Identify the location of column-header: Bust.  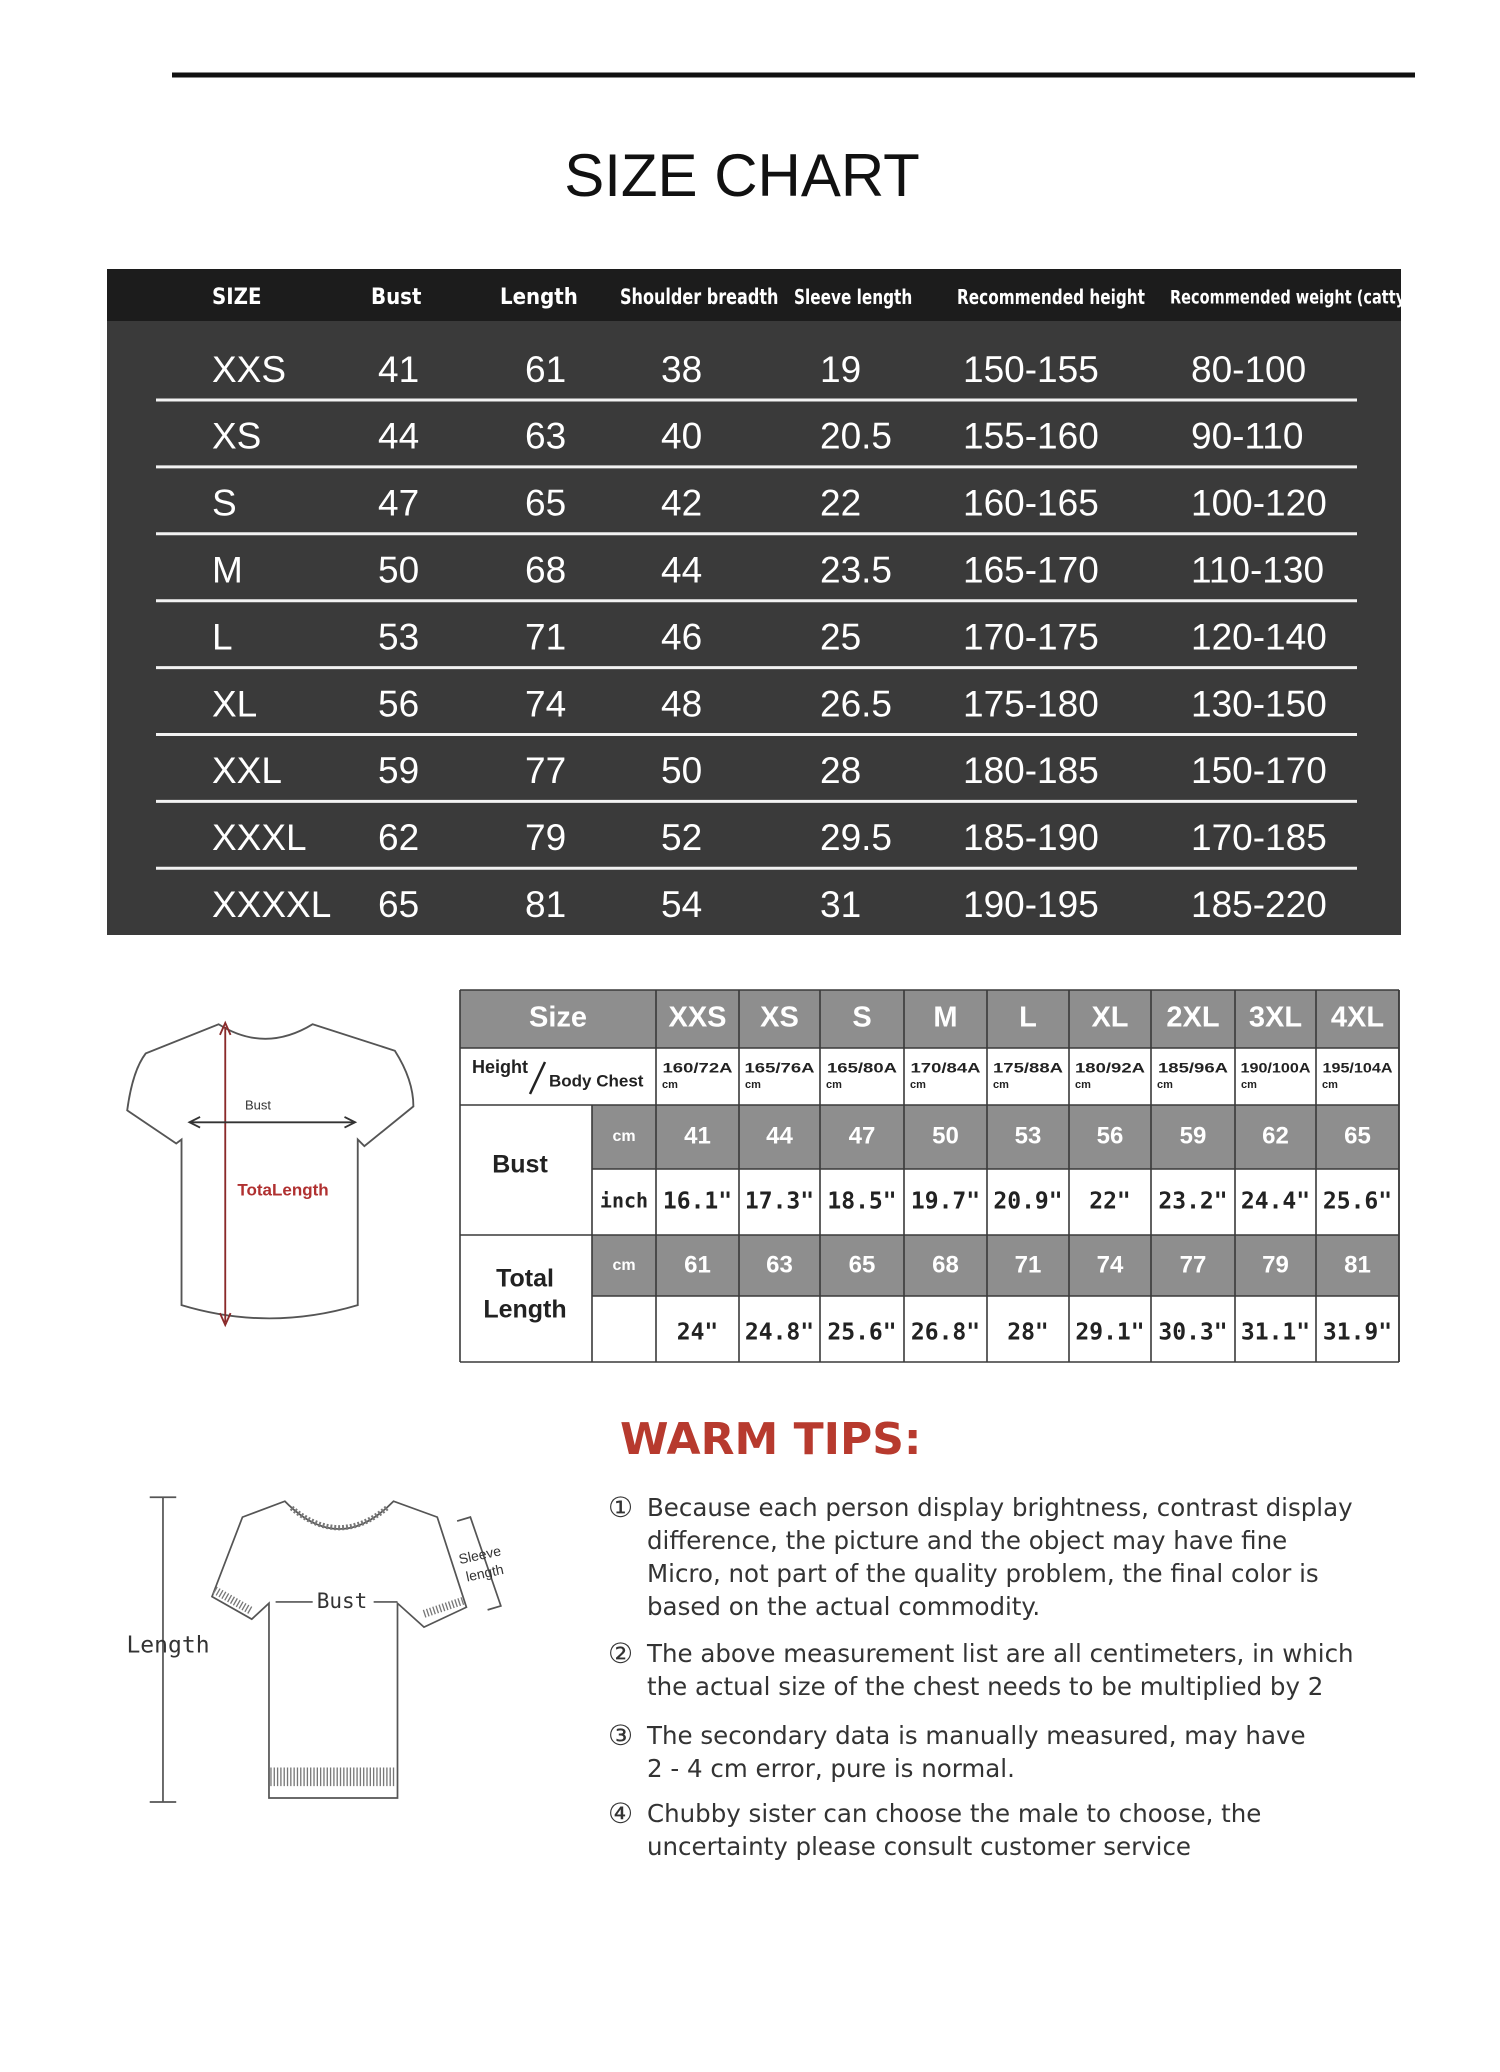
(396, 297).